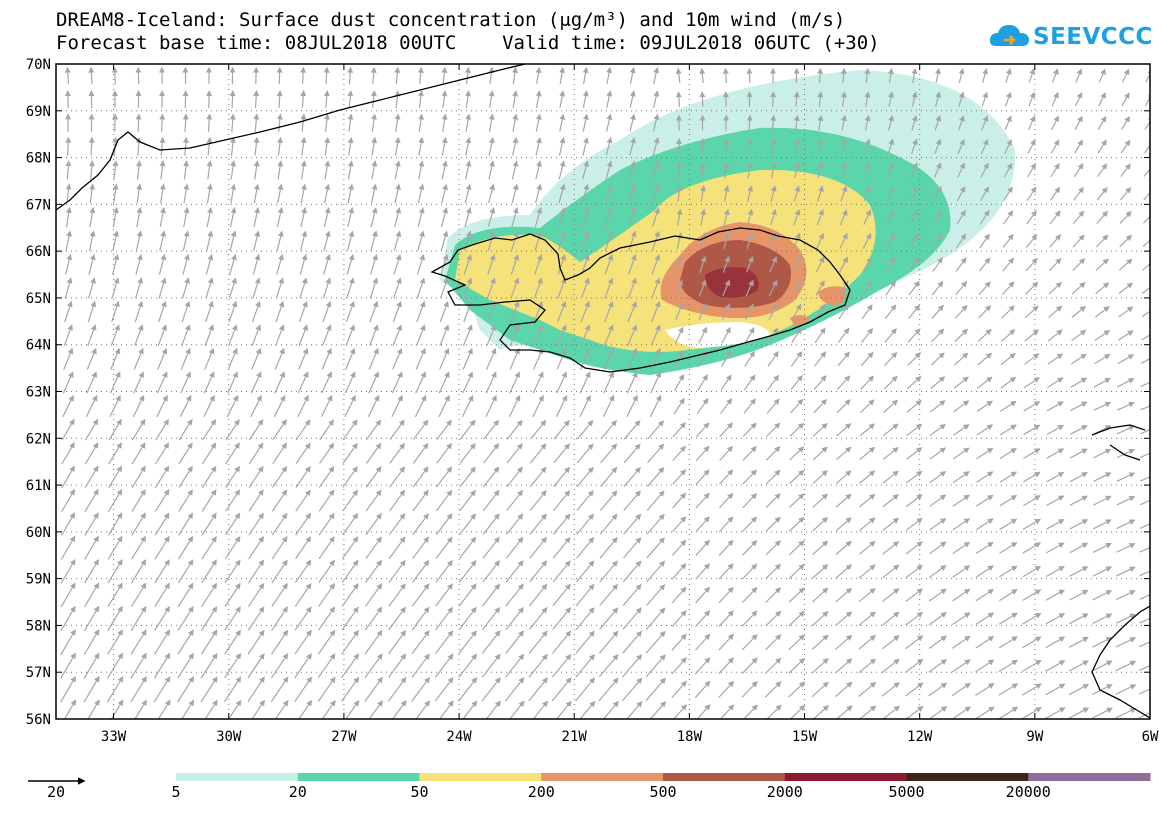 This screenshot has height=815, width=1175. I want to click on lon-label-24W: 24W, so click(459, 737).